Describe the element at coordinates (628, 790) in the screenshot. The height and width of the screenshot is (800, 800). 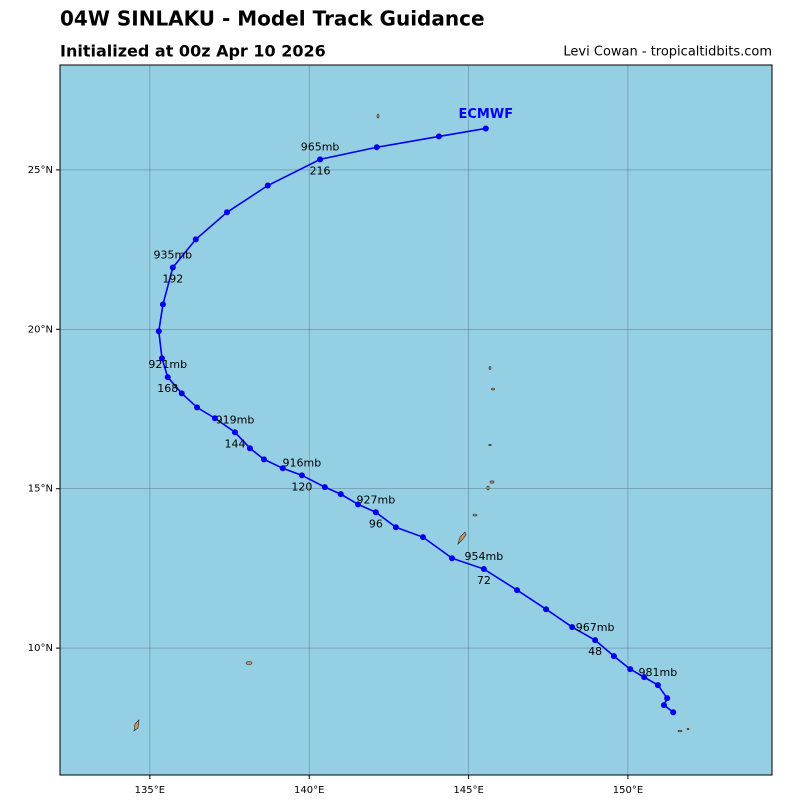
I see `x-tick-label: 150°E` at that location.